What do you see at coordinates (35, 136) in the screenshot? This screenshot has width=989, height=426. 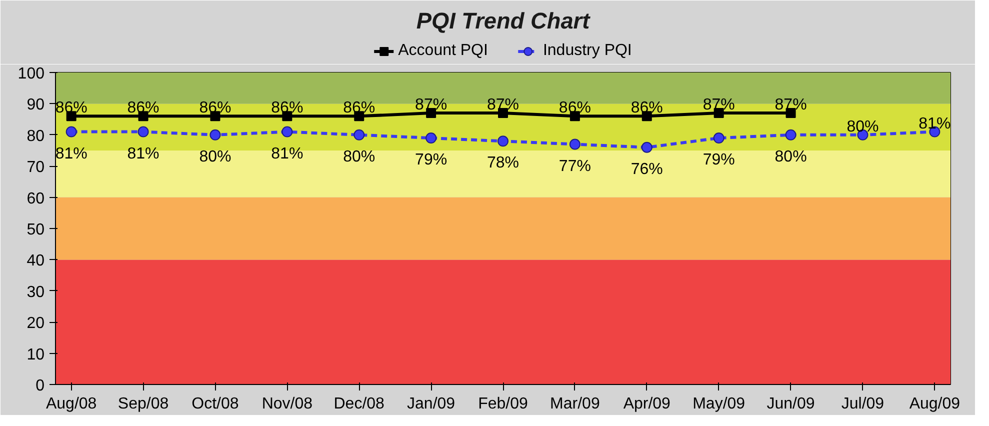 I see `y-tick-label: 80` at bounding box center [35, 136].